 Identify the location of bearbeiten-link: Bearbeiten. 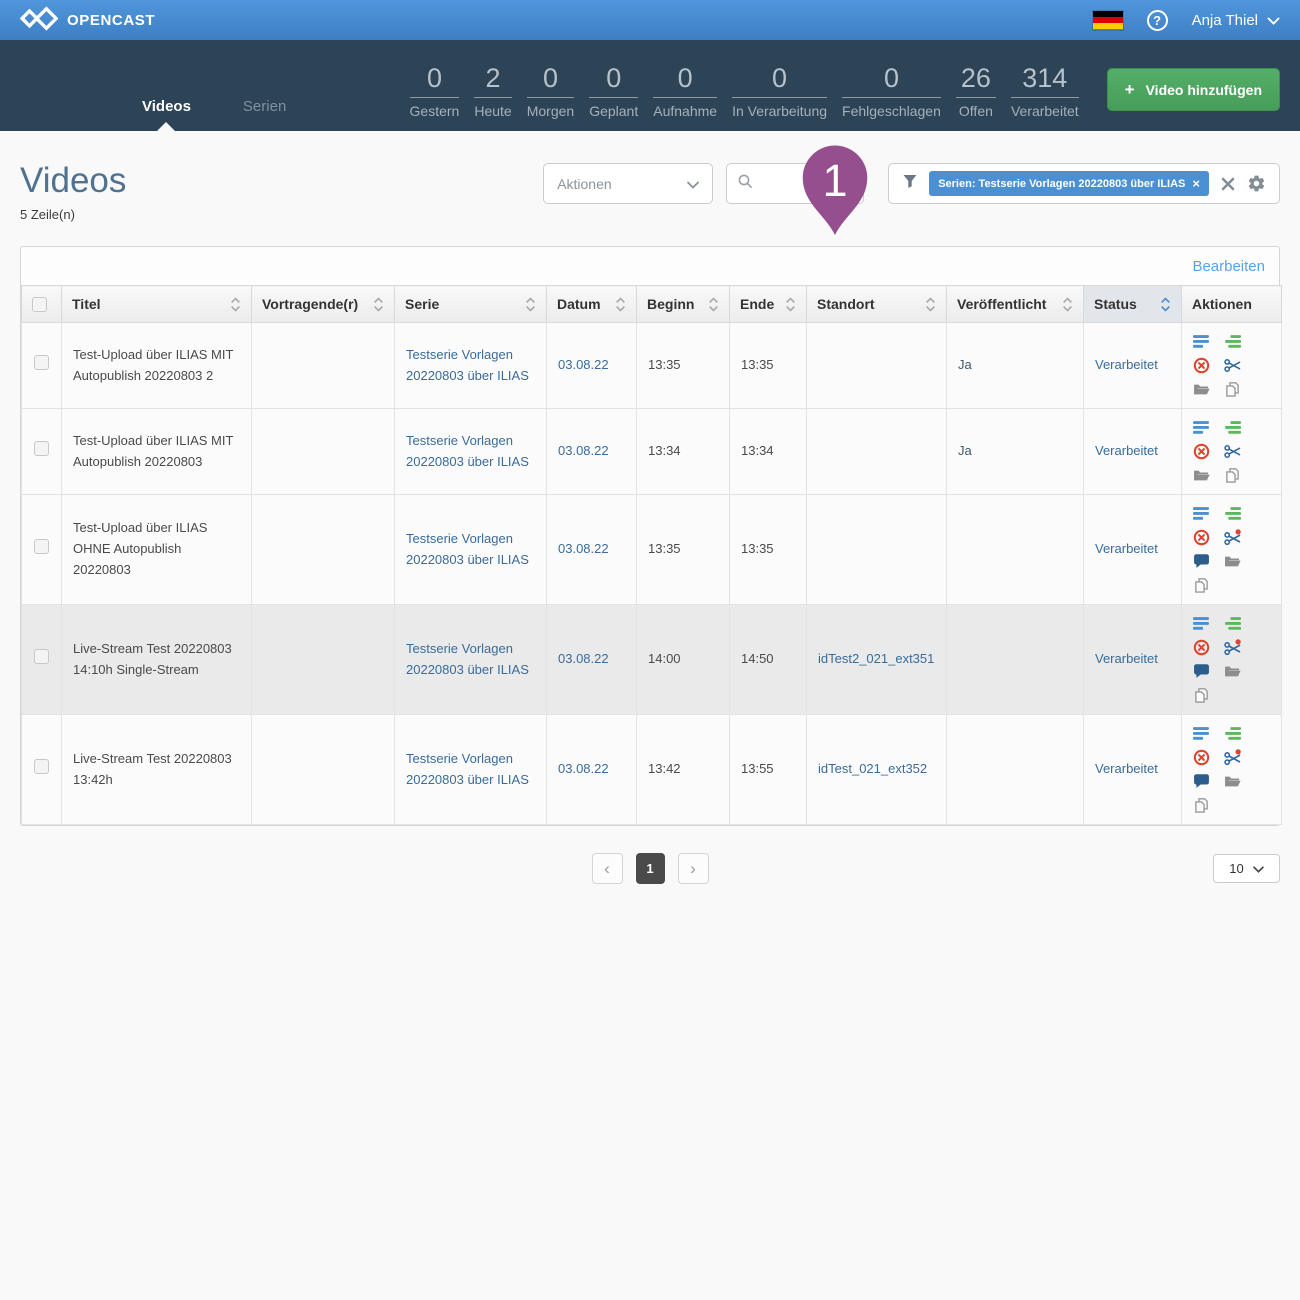
(1228, 266).